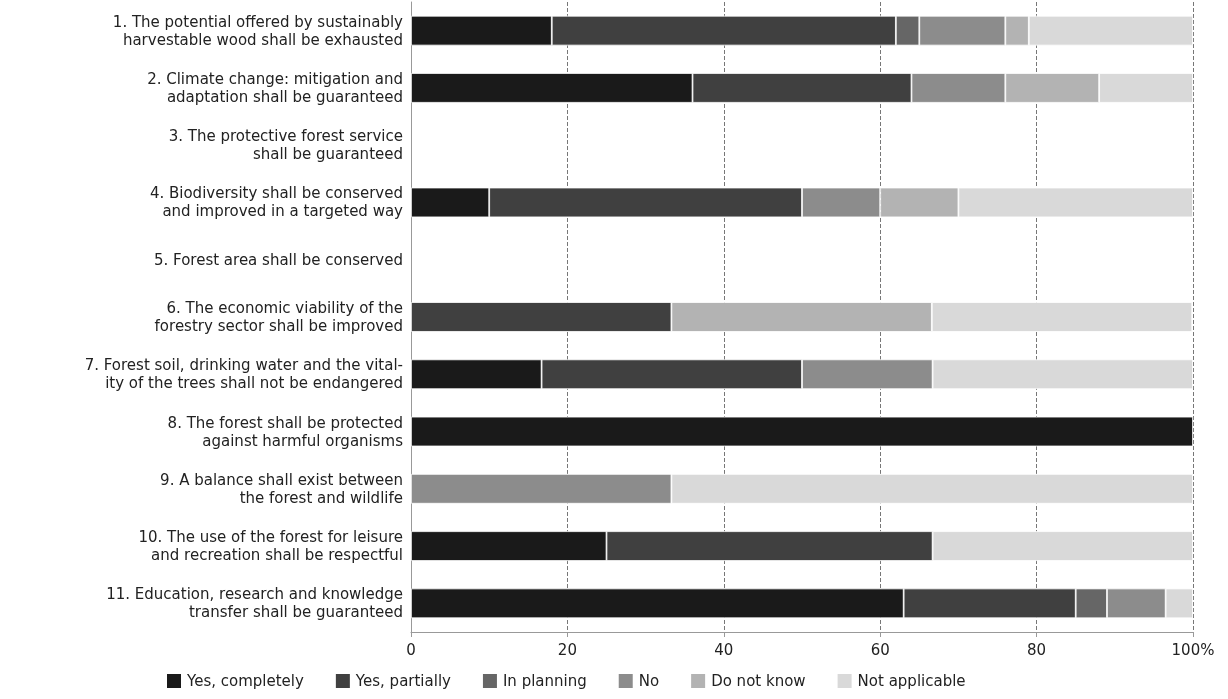 Image resolution: width=1228 pixels, height=699 pixels. I want to click on legend-label: Do not know, so click(758, 681).